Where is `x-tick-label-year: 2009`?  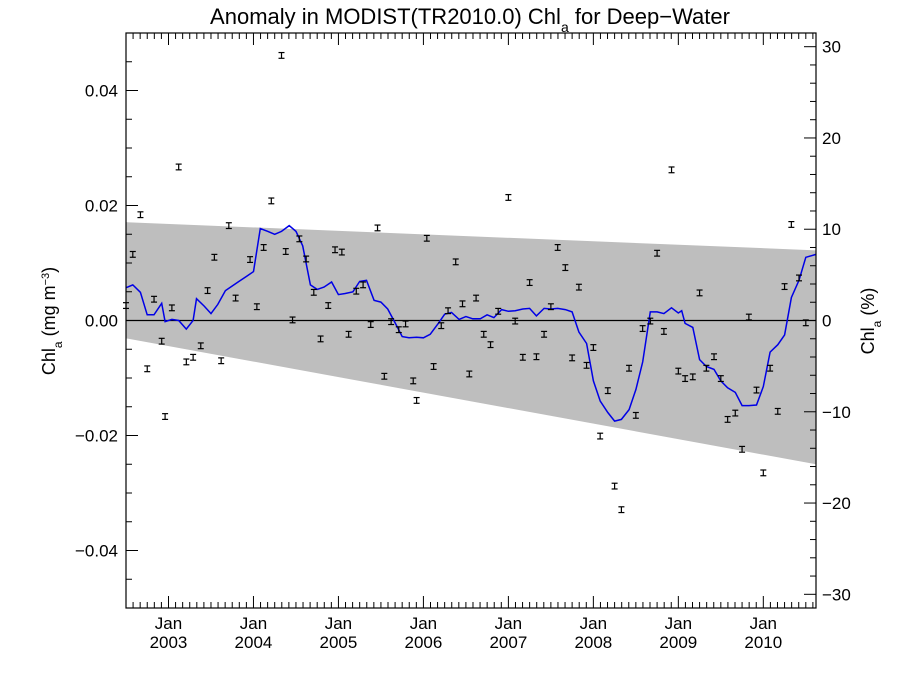 x-tick-label-year: 2009 is located at coordinates (678, 642).